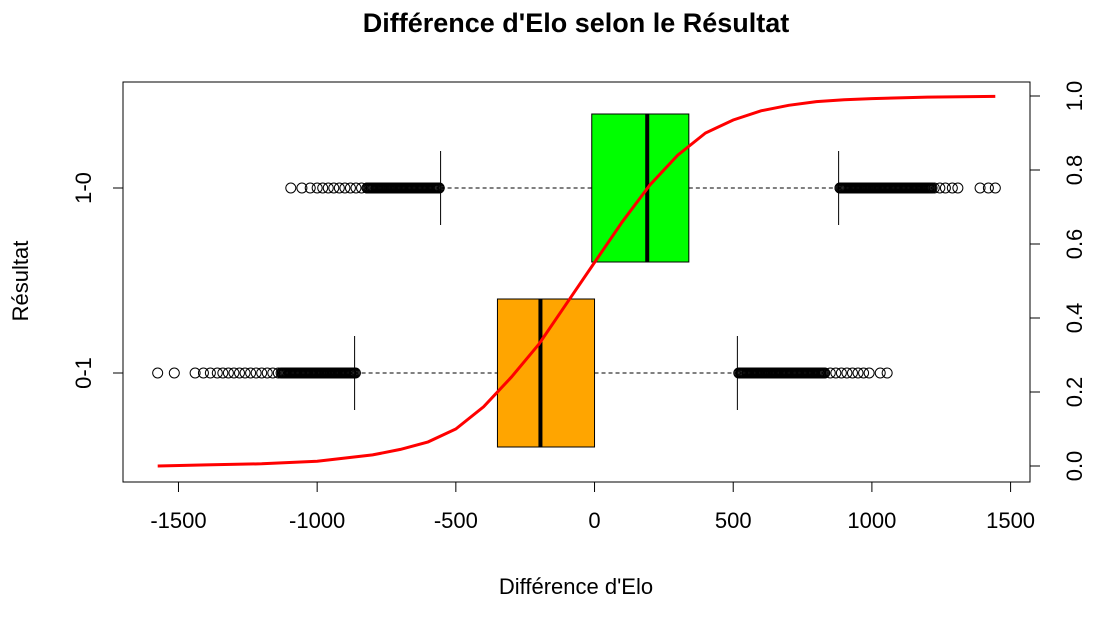 This screenshot has height=618, width=1093. Describe the element at coordinates (1074, 318) in the screenshot. I see `secondary-tick-label: 0.4` at that location.